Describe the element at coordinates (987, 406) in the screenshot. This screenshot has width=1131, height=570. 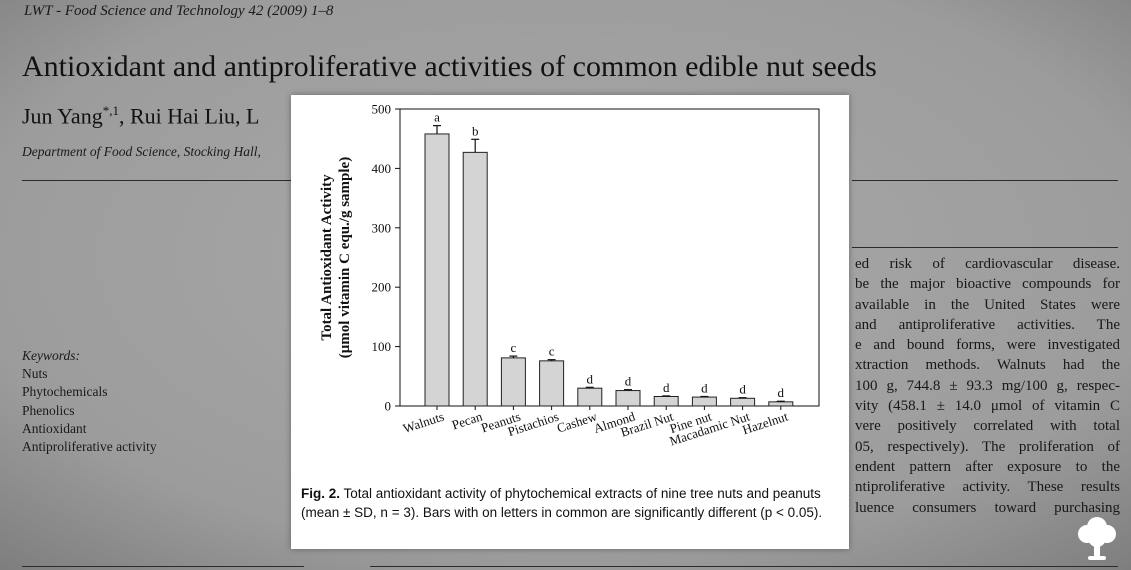
I see `abstract-line: vity (458.1 ± 14.0 μmol of vitamin C` at that location.